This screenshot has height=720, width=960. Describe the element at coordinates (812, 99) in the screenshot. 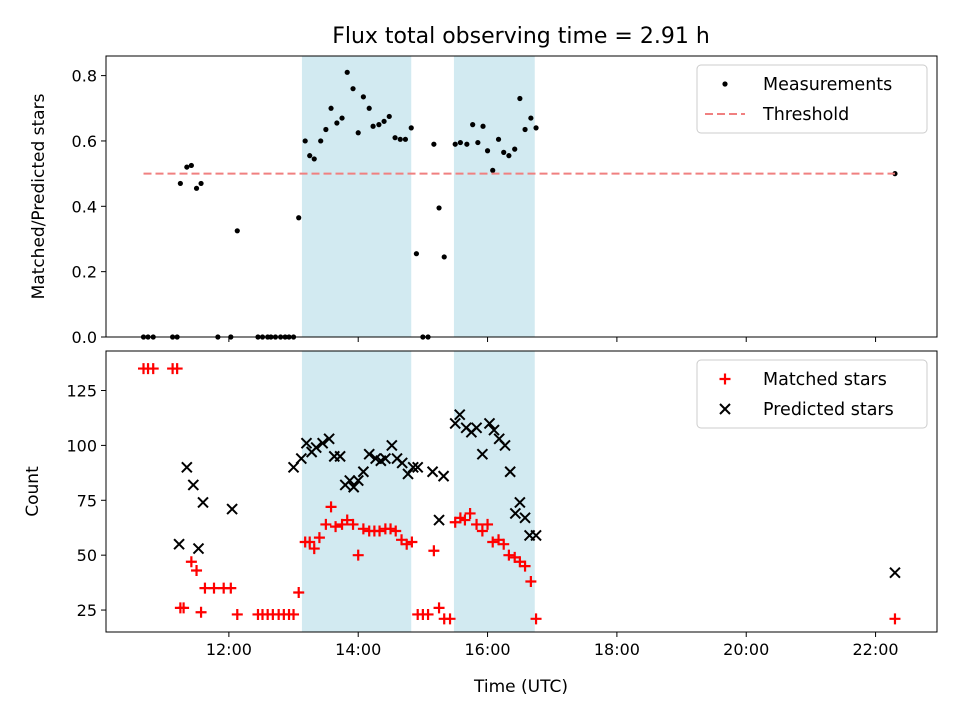

I see `legend: Measurements Threshold` at that location.